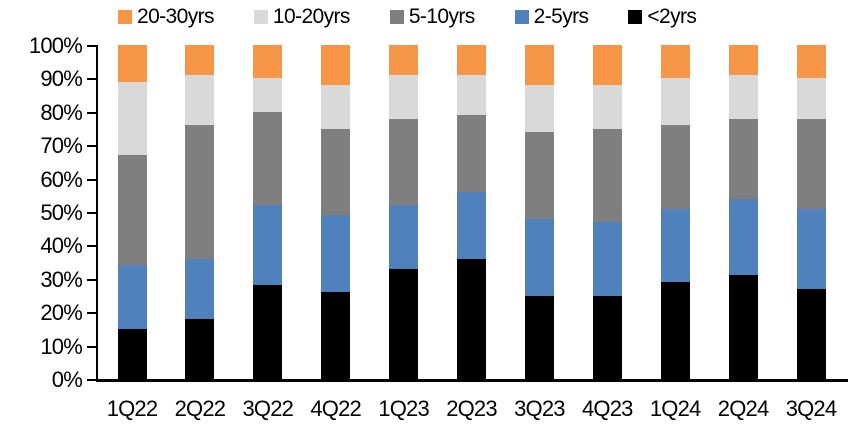 The height and width of the screenshot is (431, 852). I want to click on bar-1Q22, so click(132, 212).